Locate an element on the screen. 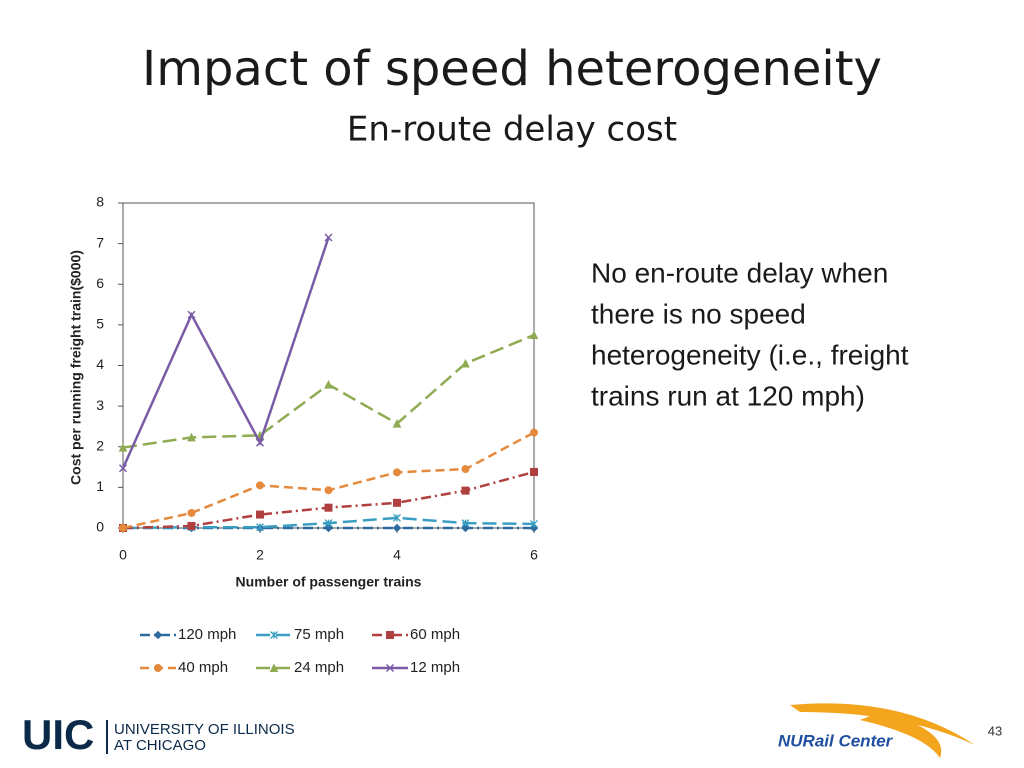 This screenshot has height=768, width=1024. uic-mark: UIC is located at coordinates (58, 734).